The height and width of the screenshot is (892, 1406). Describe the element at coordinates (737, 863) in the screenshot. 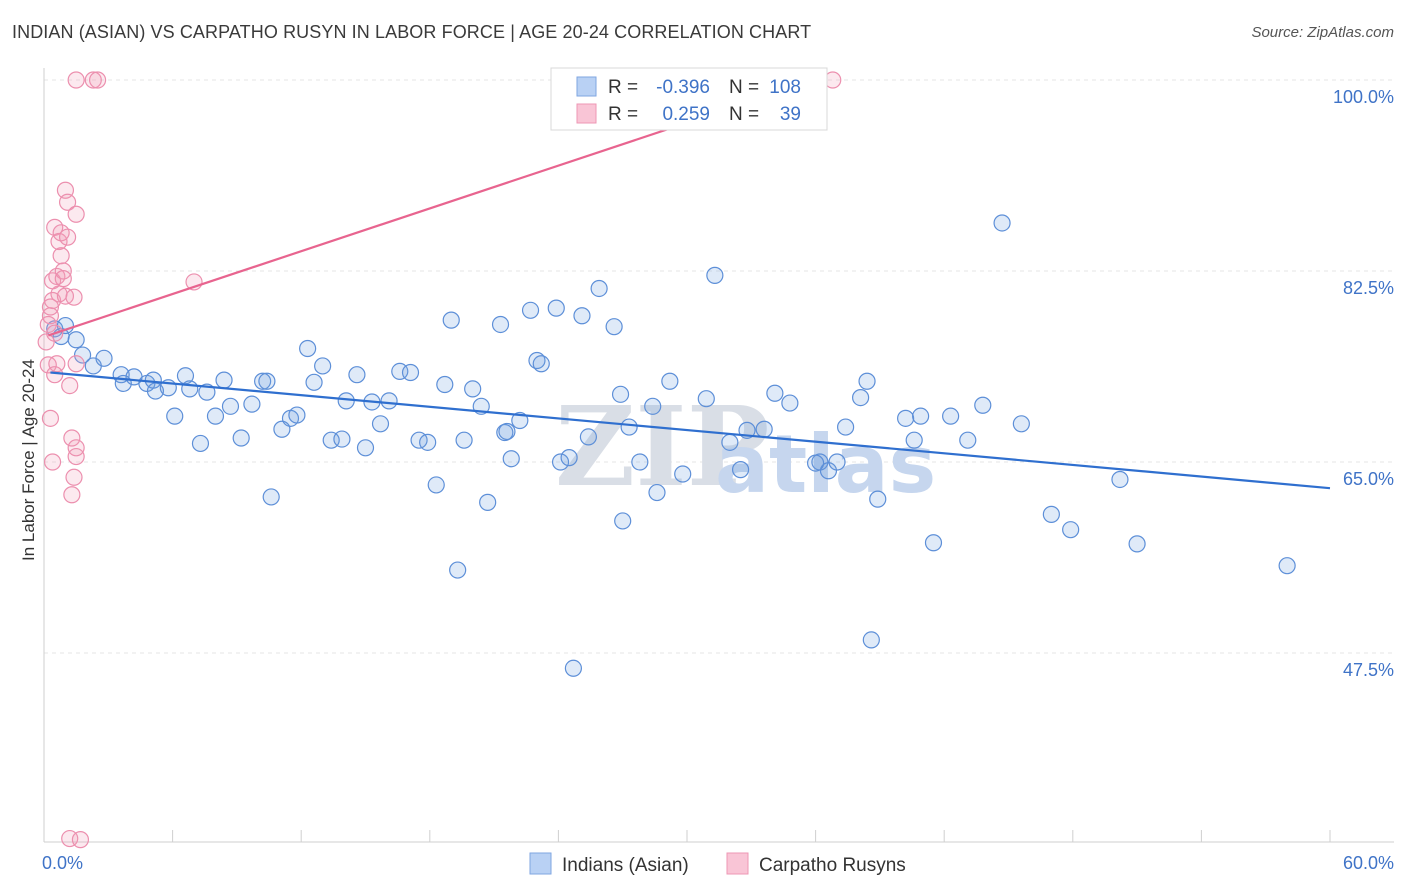

I see `bottom-legend-swatch-rusyns` at that location.